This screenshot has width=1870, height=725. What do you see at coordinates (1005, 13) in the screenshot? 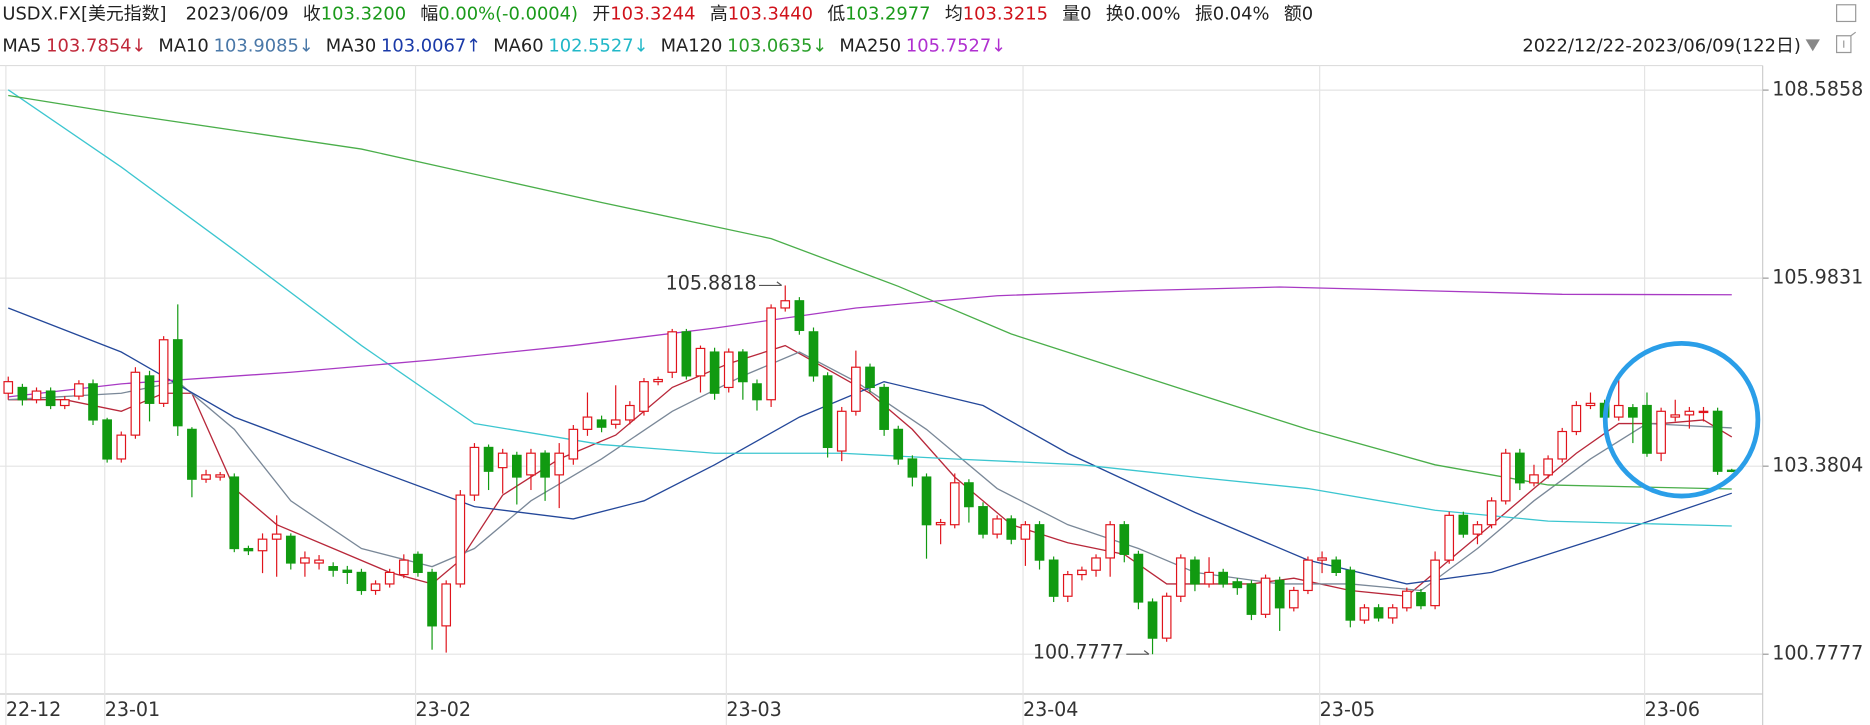
I see `header-value: 103.3215` at bounding box center [1005, 13].